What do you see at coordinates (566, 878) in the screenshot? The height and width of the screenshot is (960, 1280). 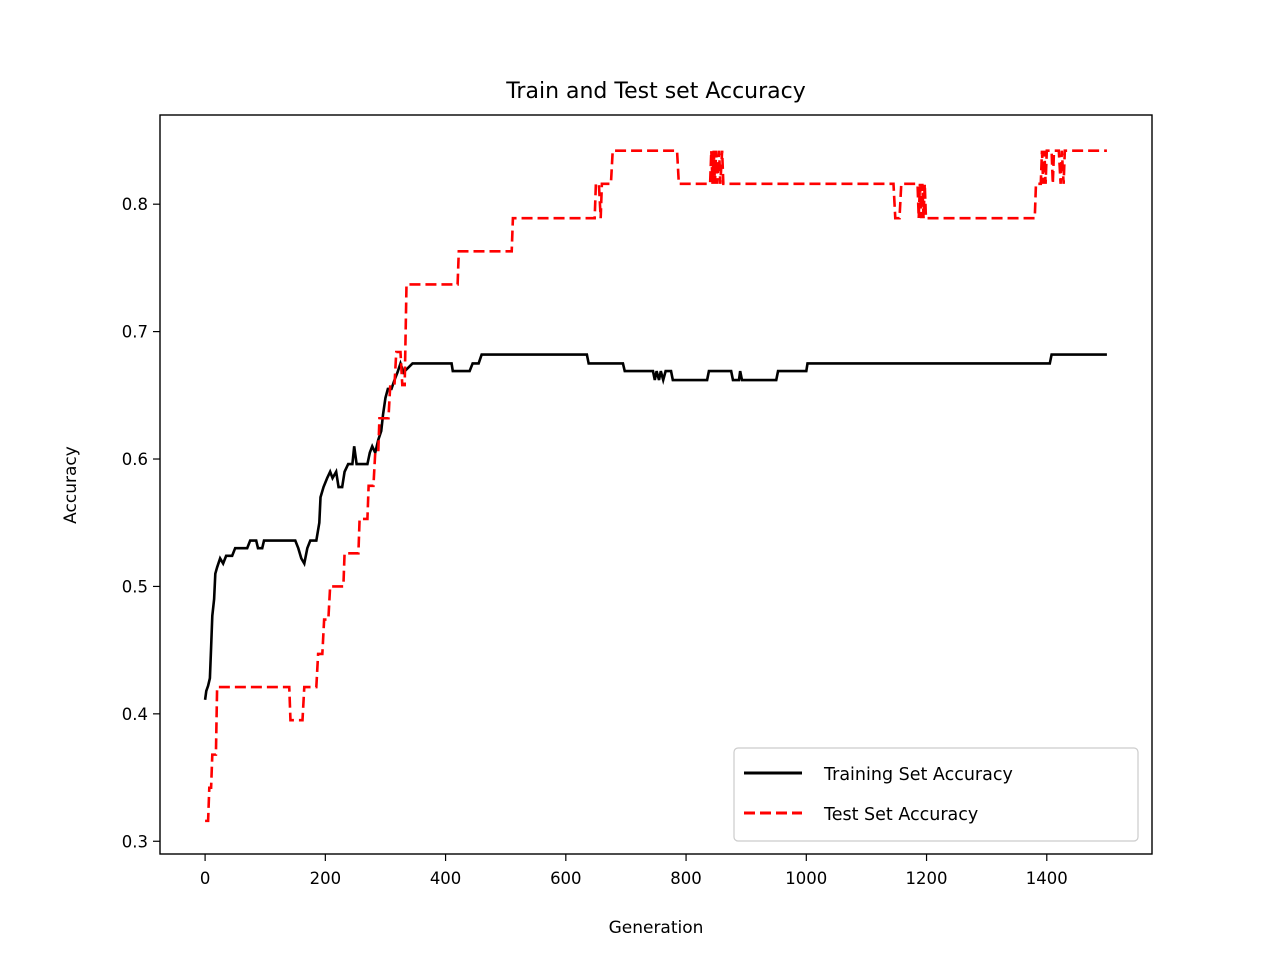 I see `x-tick-label: 600` at bounding box center [566, 878].